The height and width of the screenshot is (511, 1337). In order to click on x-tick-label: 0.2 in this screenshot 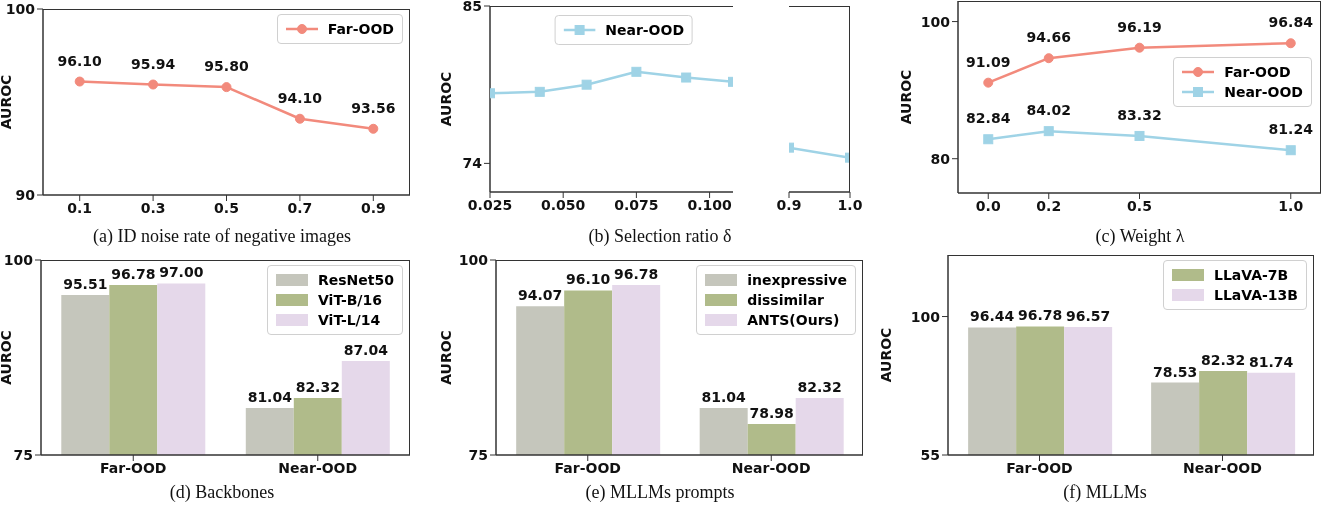, I will do `click(1049, 205)`.